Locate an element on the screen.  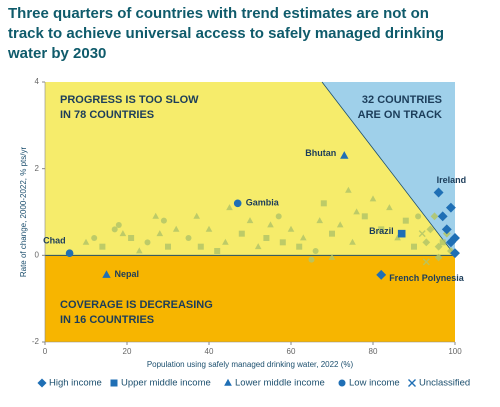
chart-title: water by 2030 is located at coordinates (56, 53).